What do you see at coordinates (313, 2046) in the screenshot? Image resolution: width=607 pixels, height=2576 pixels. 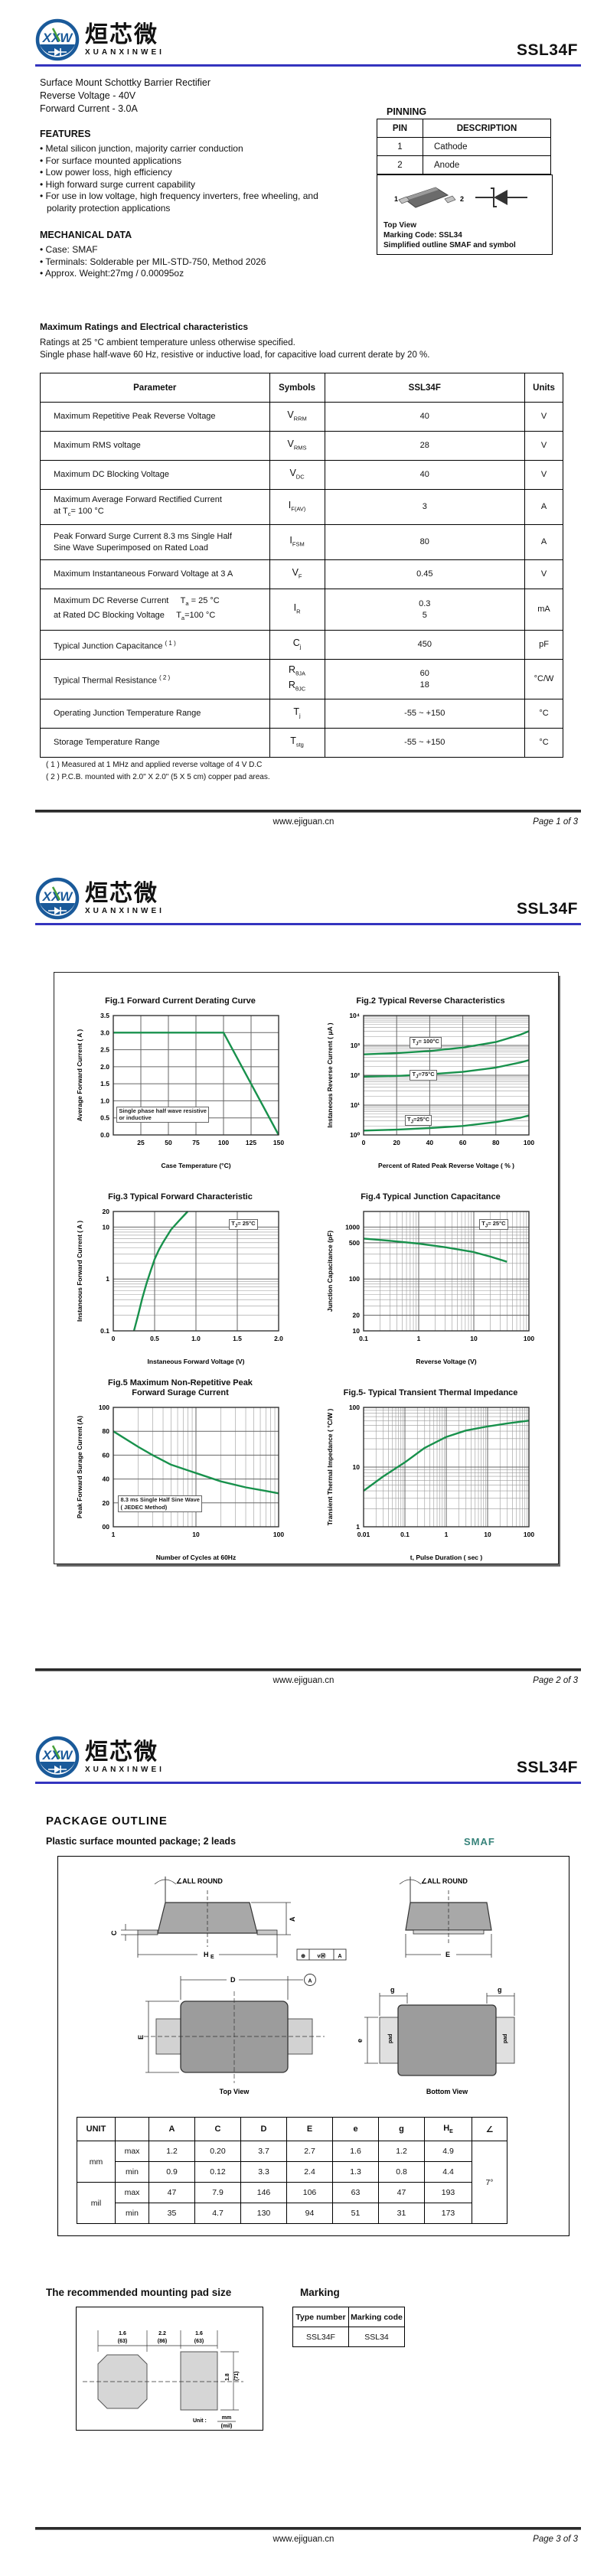 I see `package-drawing-box: ∠ALL ROUND C A H E ⊕` at bounding box center [313, 2046].